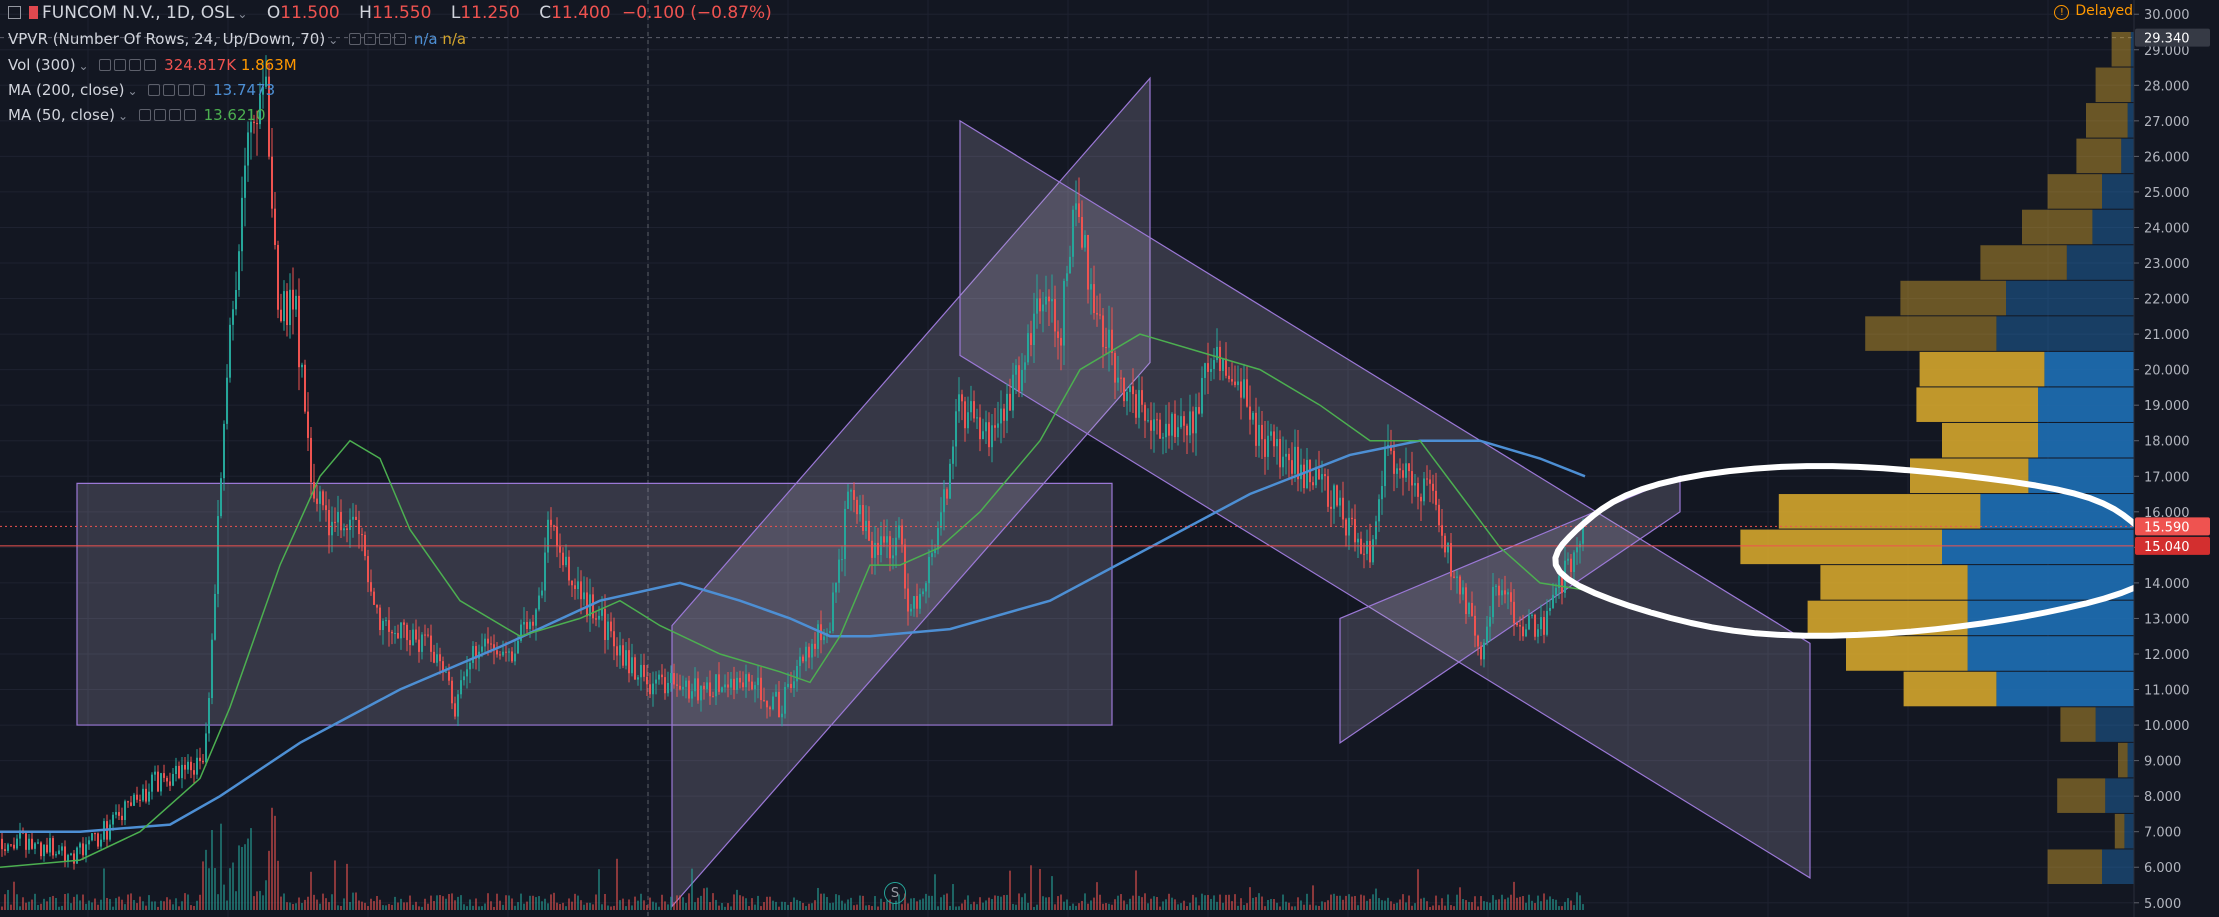  I want to click on price-tick-label: 26.000, so click(2167, 157).